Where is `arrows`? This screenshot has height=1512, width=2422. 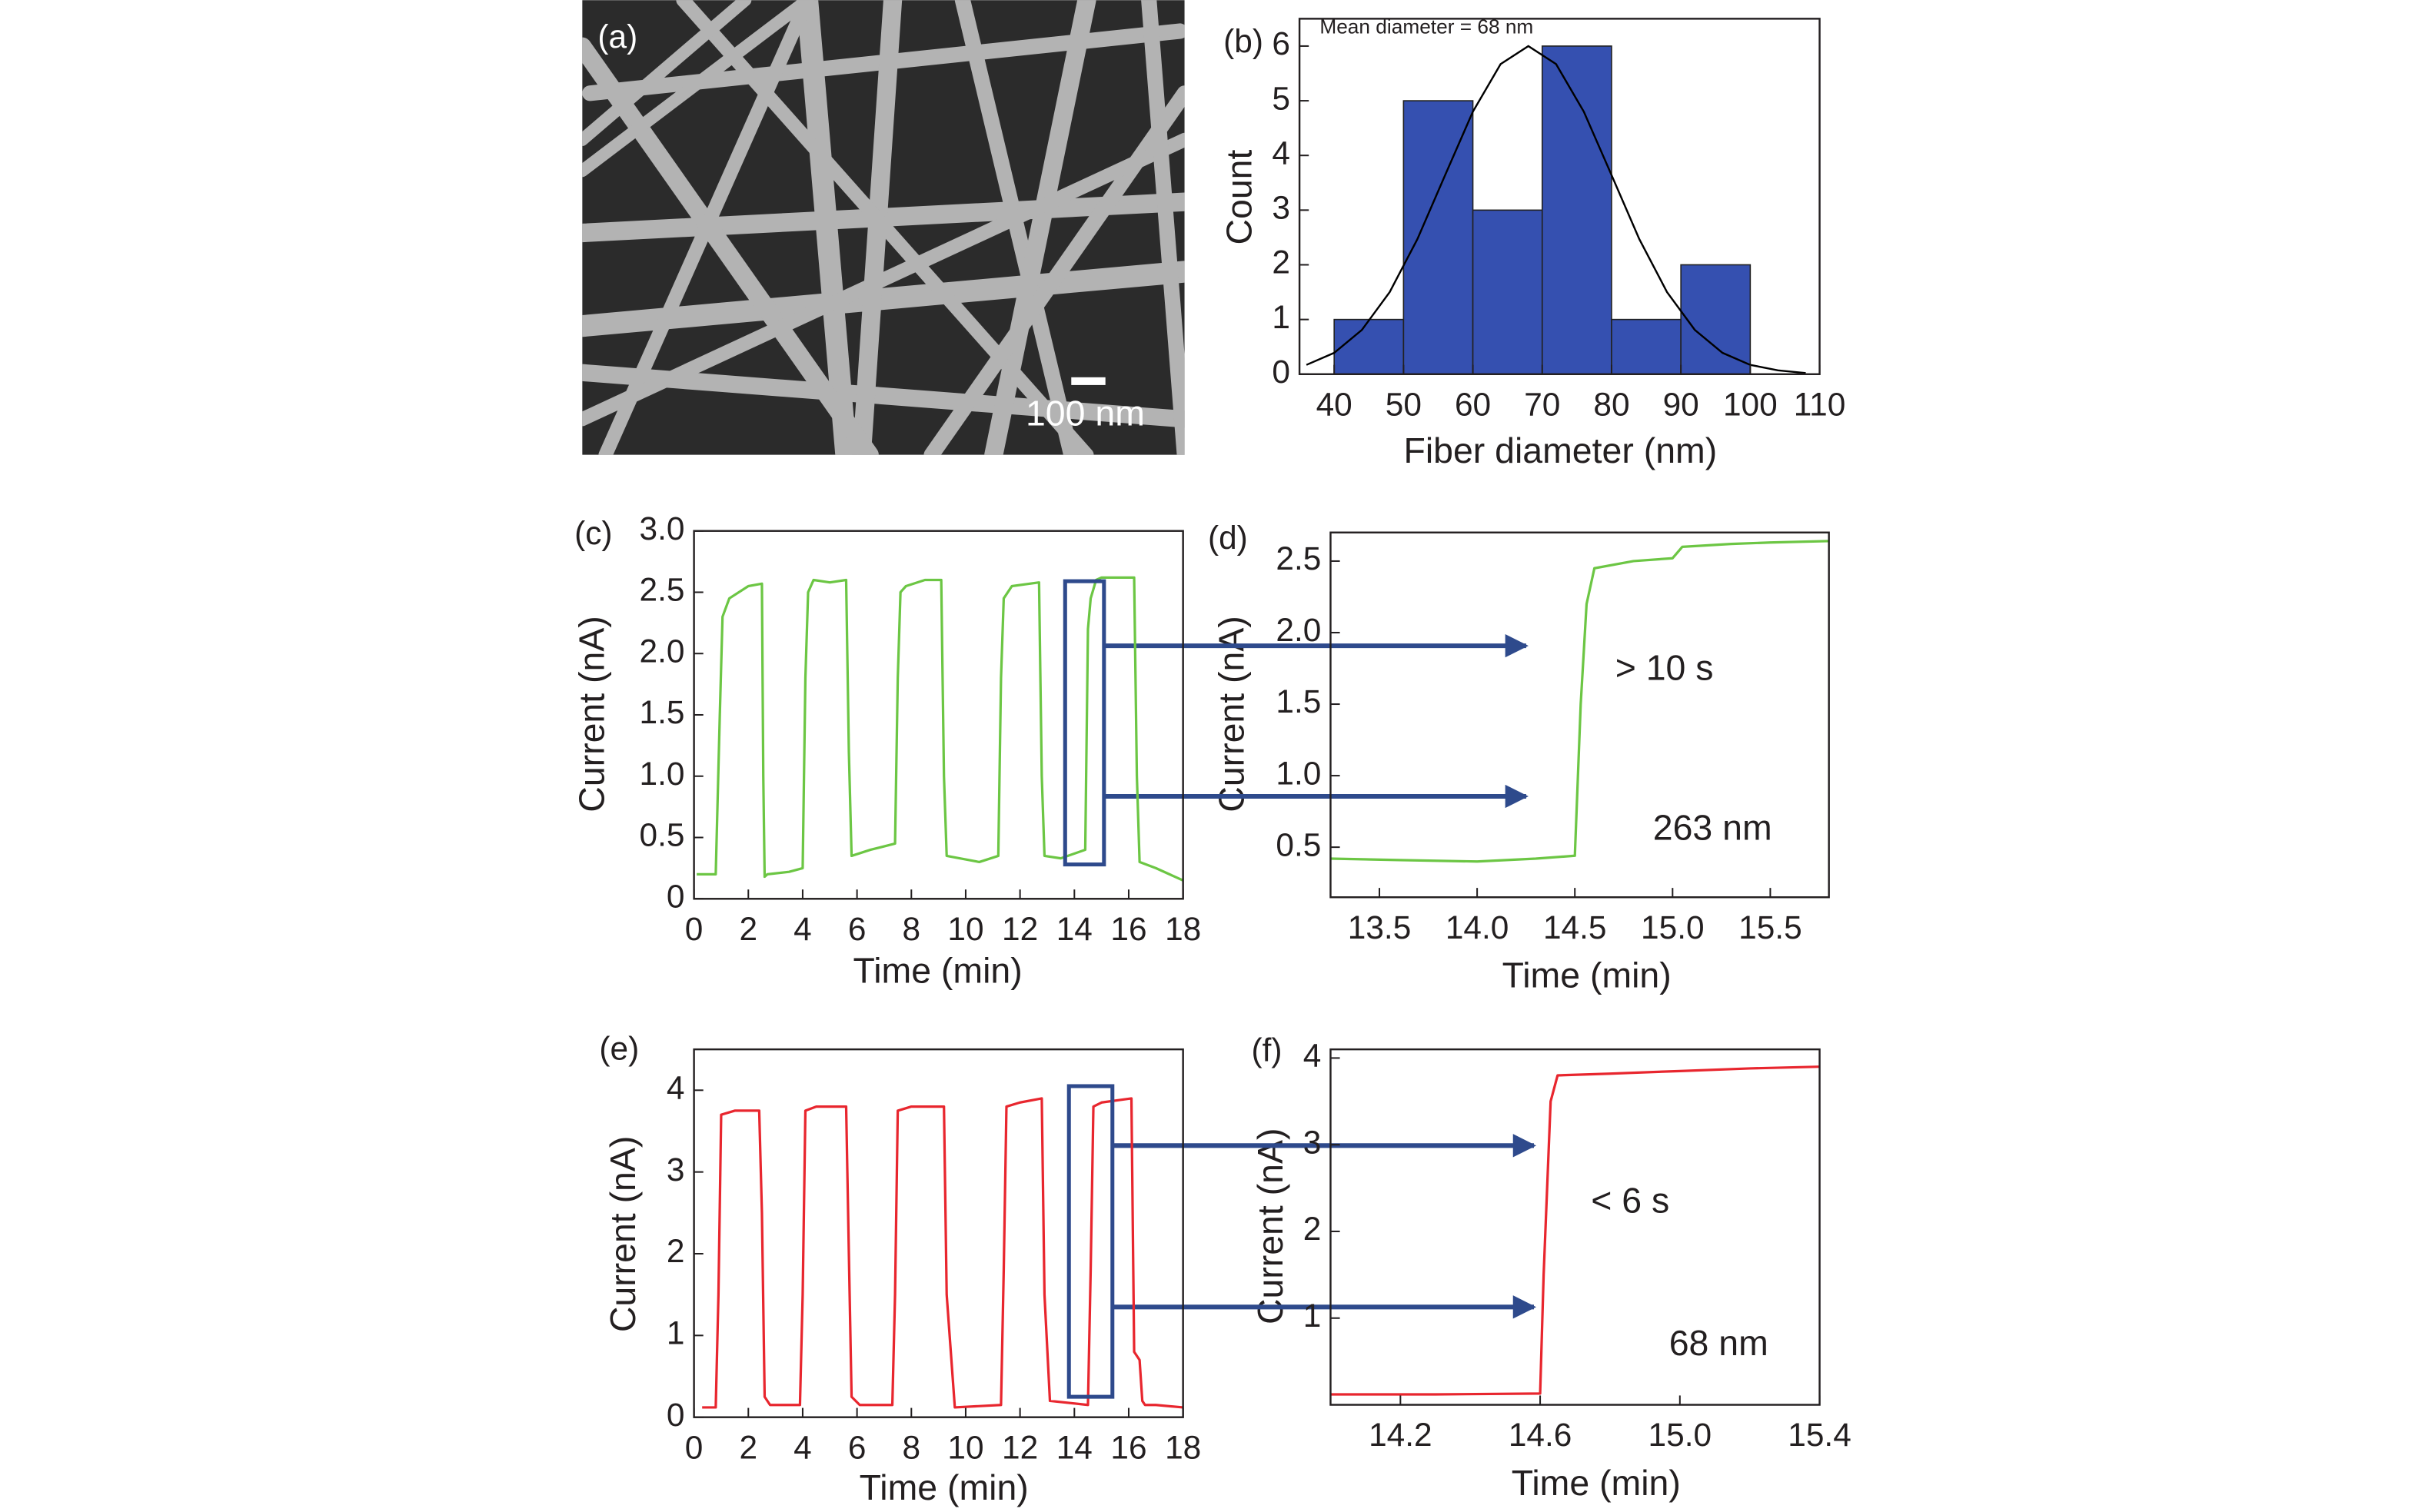
arrows is located at coordinates (1320, 976).